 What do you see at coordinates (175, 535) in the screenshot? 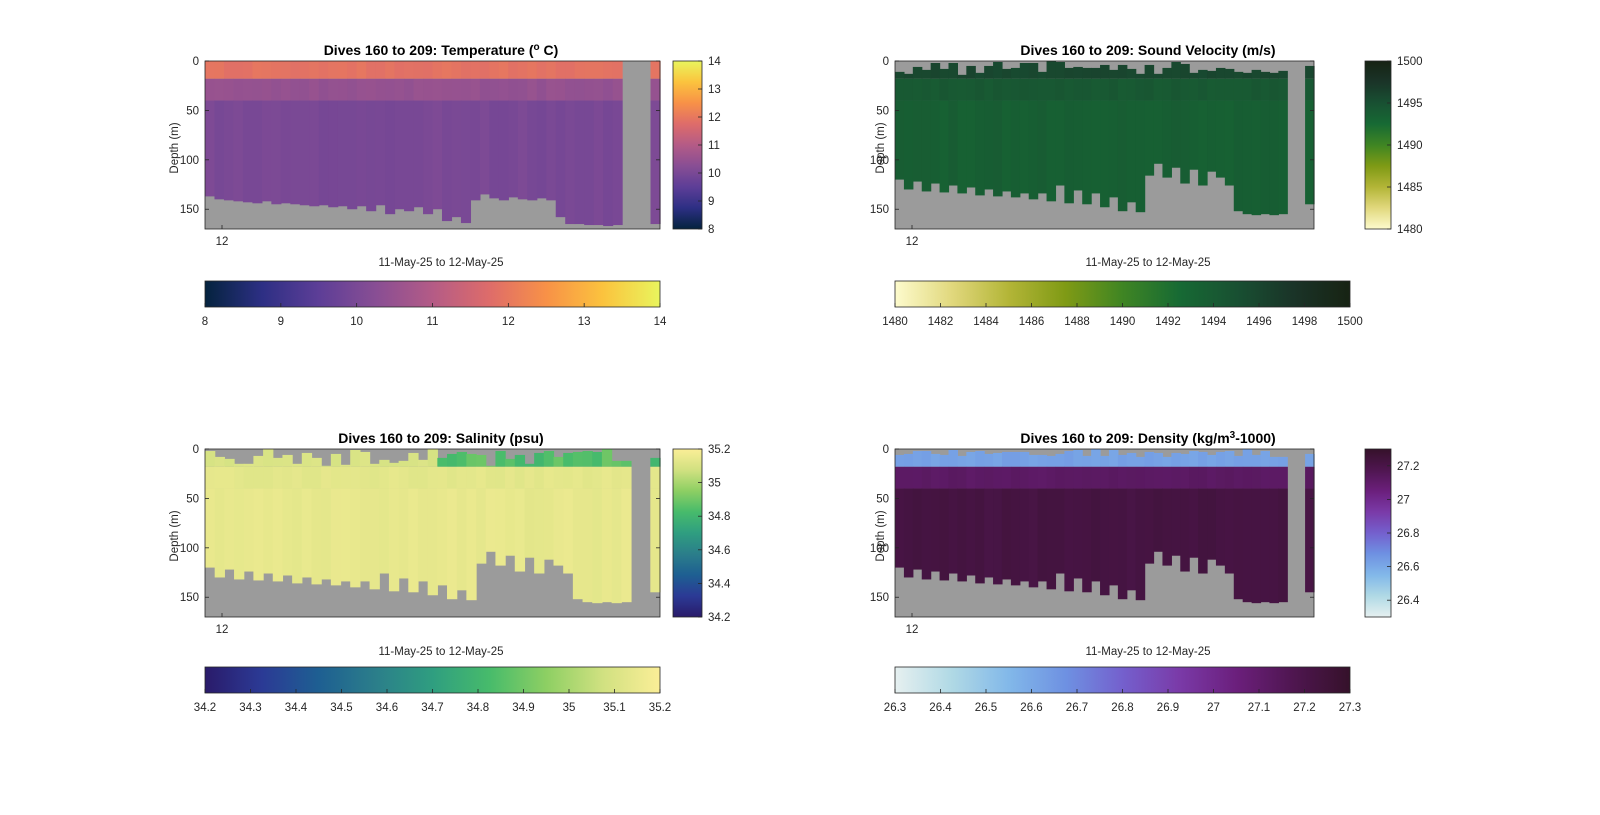
I see `y-axis-label: Depth (m)` at bounding box center [175, 535].